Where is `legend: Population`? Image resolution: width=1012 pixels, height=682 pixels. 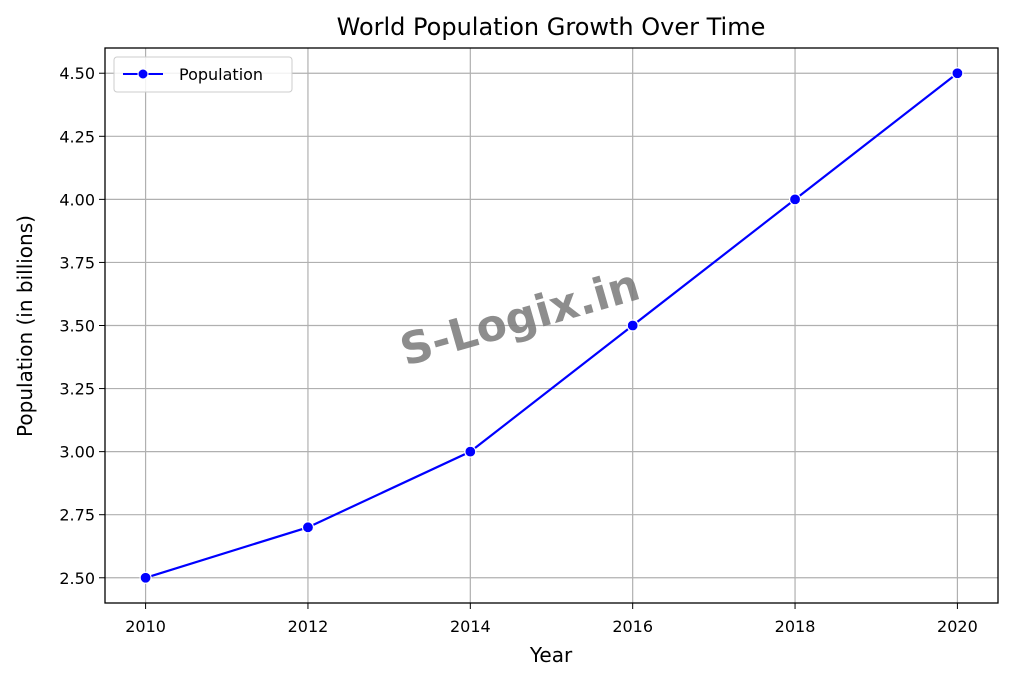
legend: Population is located at coordinates (203, 74).